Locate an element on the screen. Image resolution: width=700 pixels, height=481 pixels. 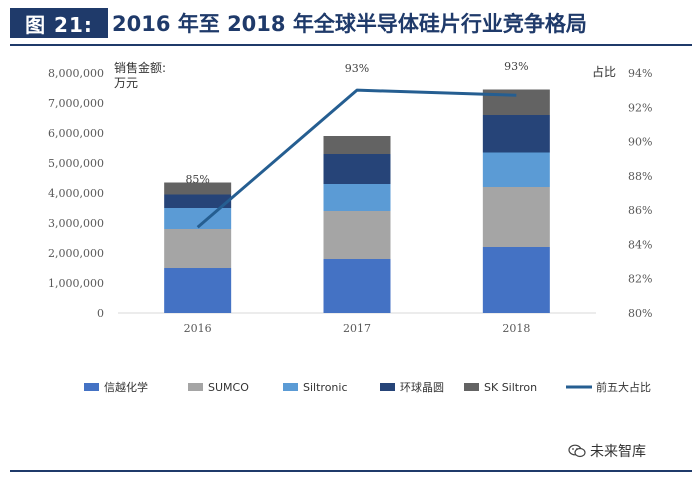
y-tick-label-right: 92% is located at coordinates (640, 107).